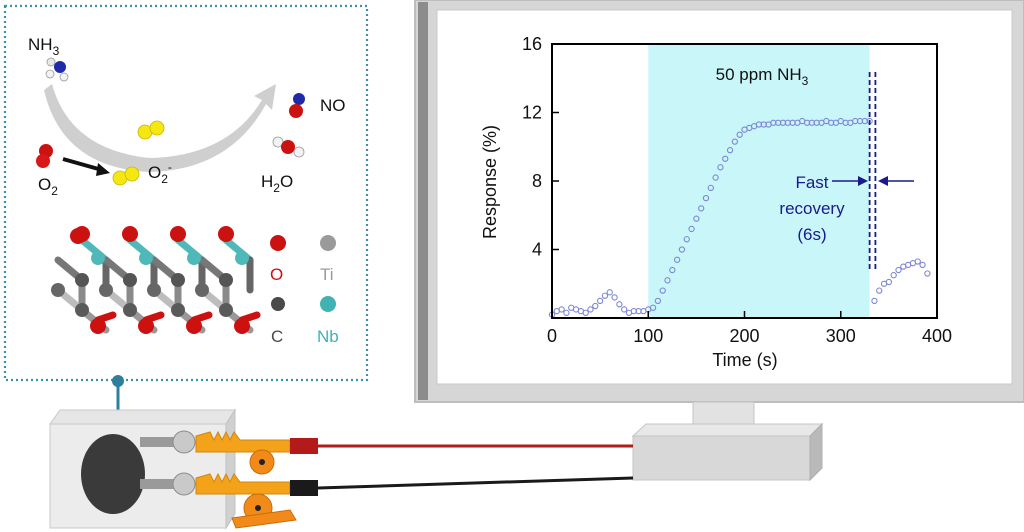  I want to click on exposure-label: 50 ppm NH3, so click(762, 76).